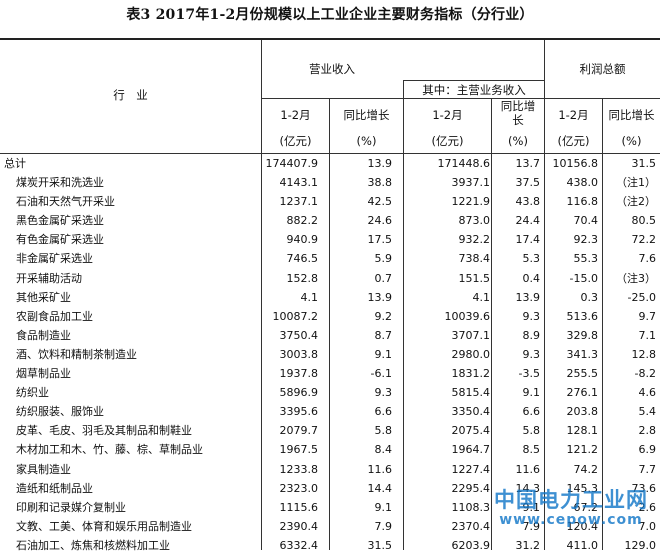 The width and height of the screenshot is (660, 555). What do you see at coordinates (528, 202) in the screenshot?
I see `main-revenue-yoy-value: 43.8` at bounding box center [528, 202].